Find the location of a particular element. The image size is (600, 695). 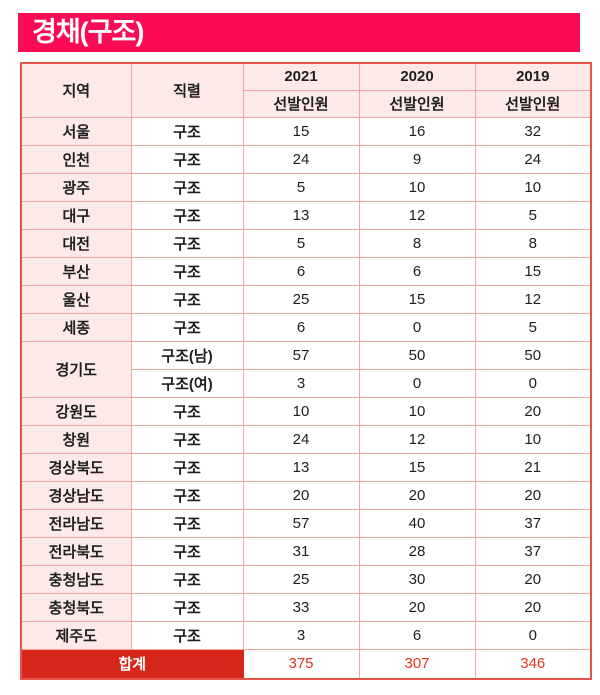

table-row: 경기도 구조(남) 57 50 50 is located at coordinates (306, 369).